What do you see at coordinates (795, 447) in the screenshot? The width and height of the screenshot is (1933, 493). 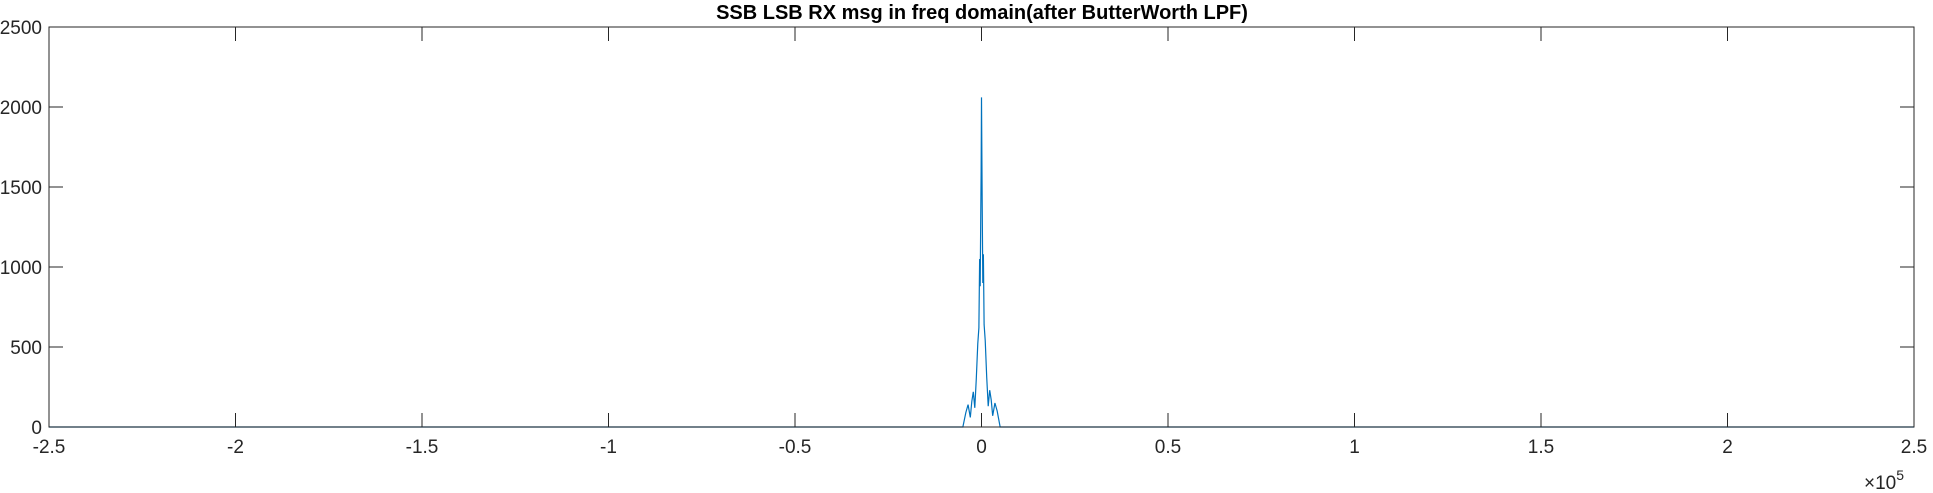 I see `x-tick-label: -0.5` at bounding box center [795, 447].